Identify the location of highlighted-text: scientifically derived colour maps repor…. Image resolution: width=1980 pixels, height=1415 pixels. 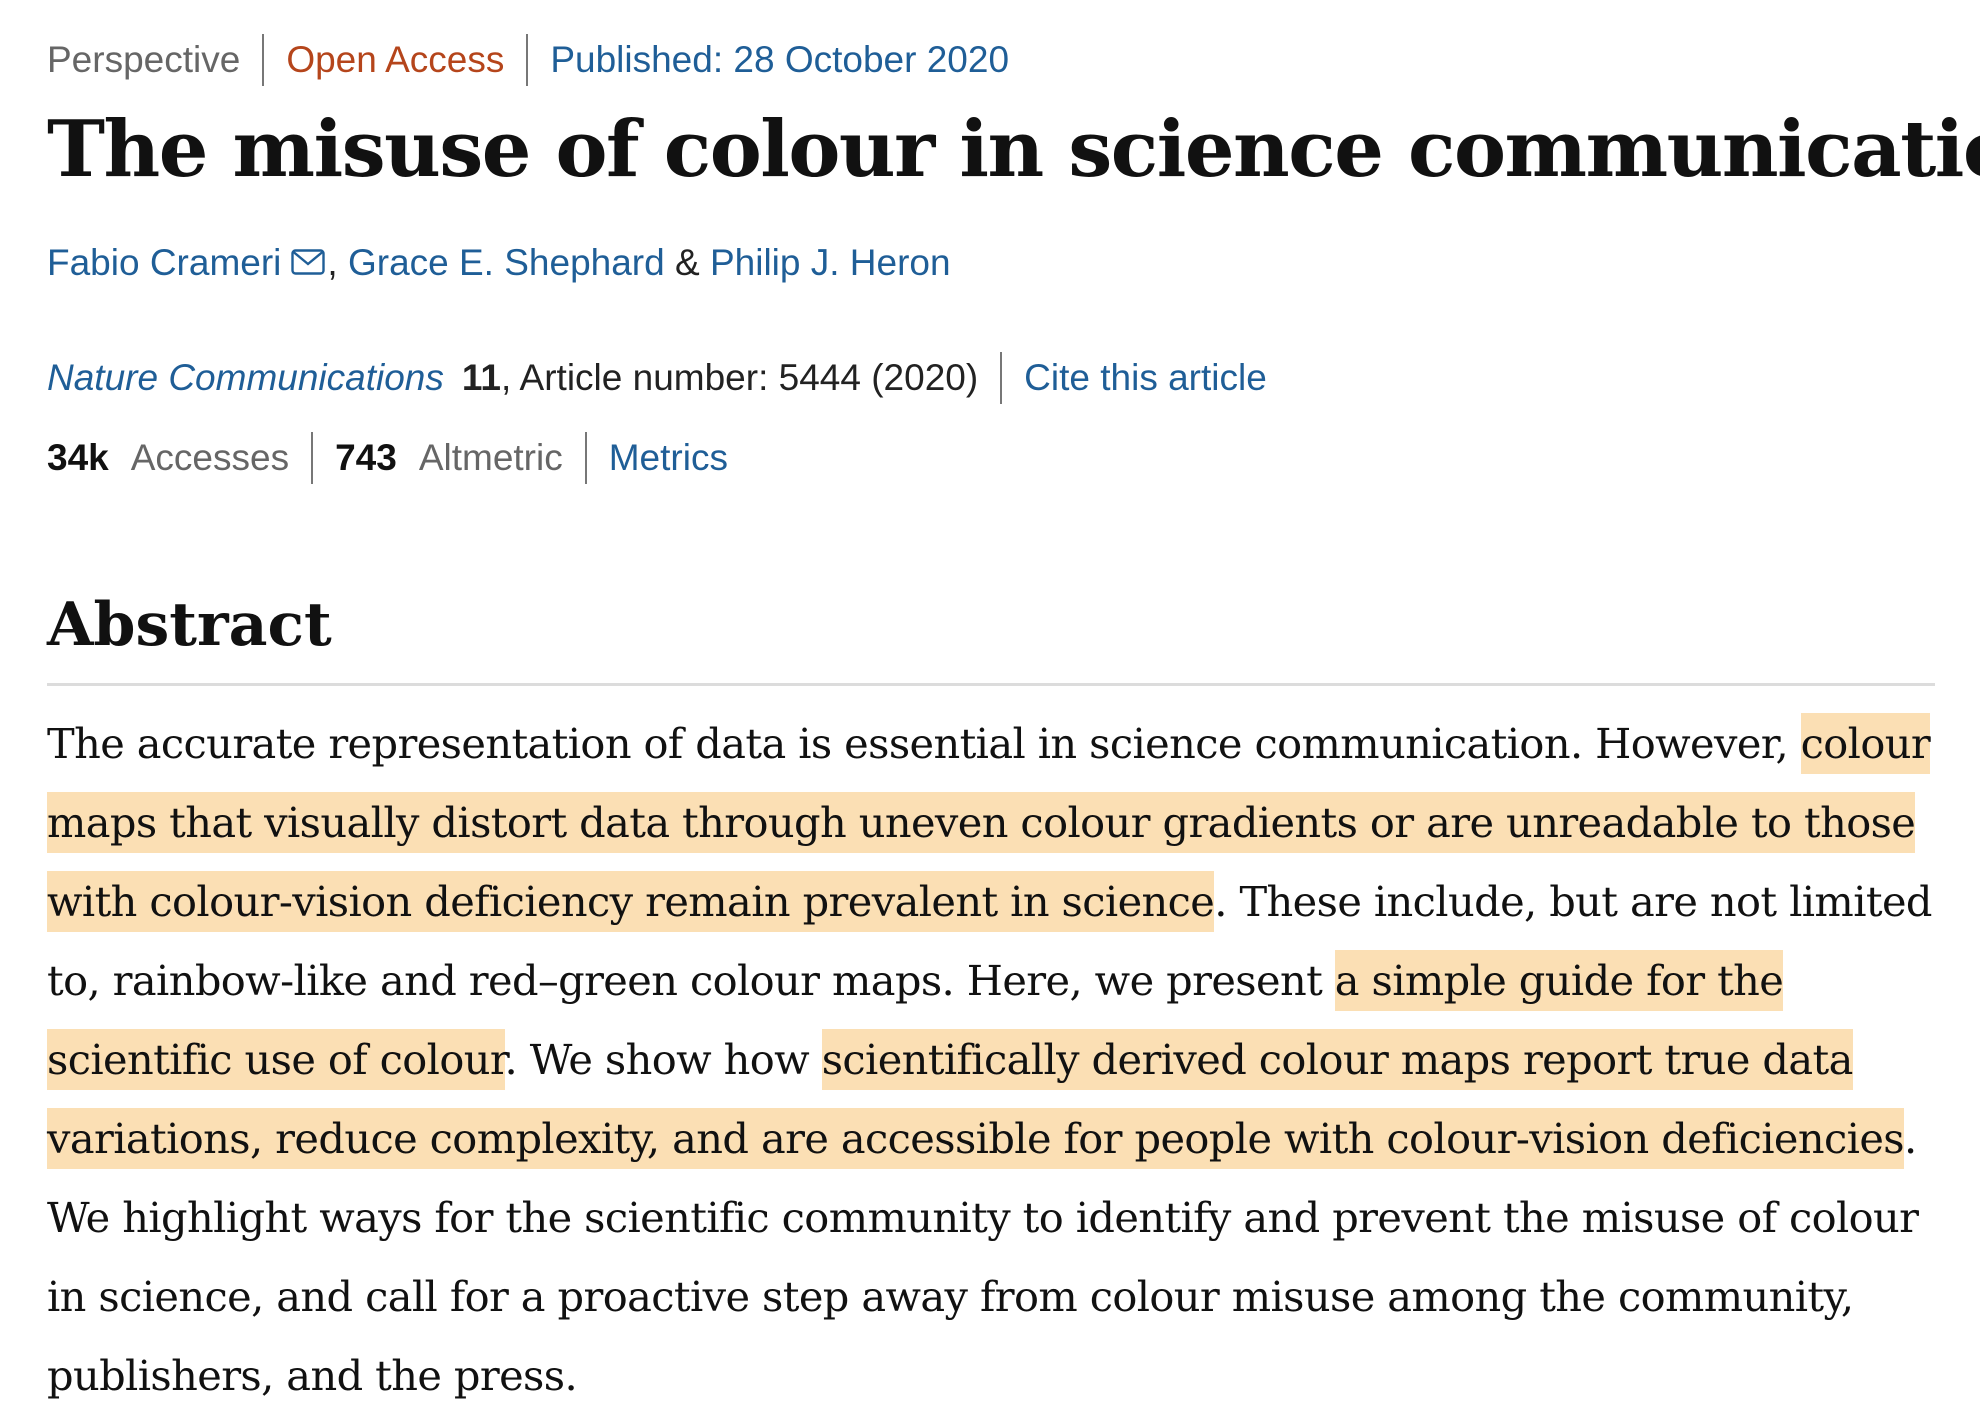
(1337, 1059).